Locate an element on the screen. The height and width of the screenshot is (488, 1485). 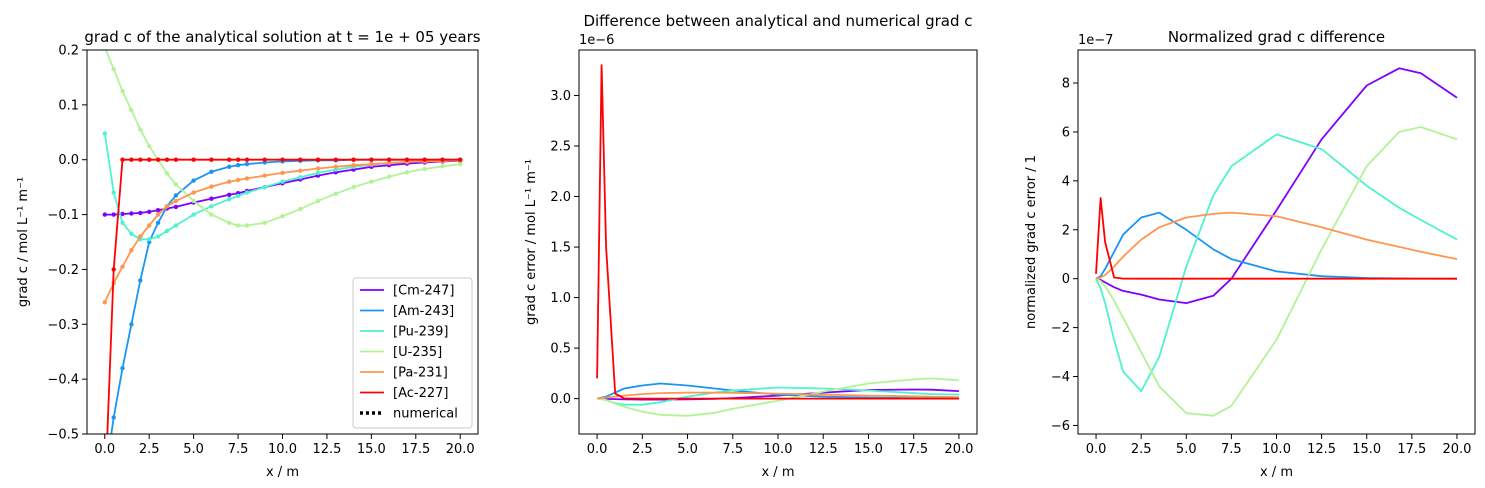
y-tick-label: 0.5 is located at coordinates (560, 349).